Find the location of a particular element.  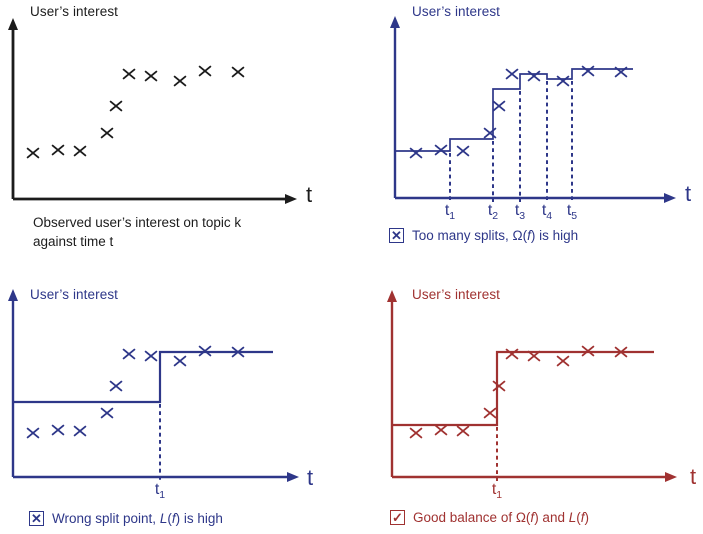

tick-label-t2: t2 is located at coordinates (493, 212).